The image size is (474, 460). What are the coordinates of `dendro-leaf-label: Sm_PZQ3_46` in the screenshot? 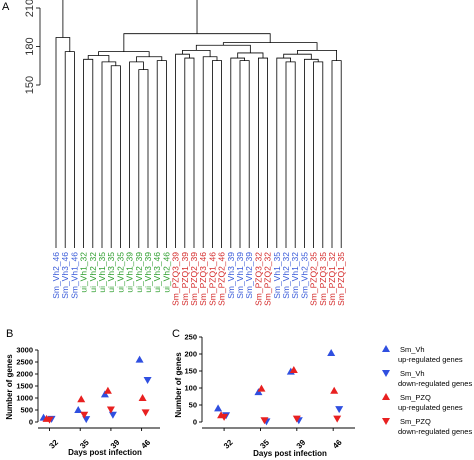 It's located at (203, 279).